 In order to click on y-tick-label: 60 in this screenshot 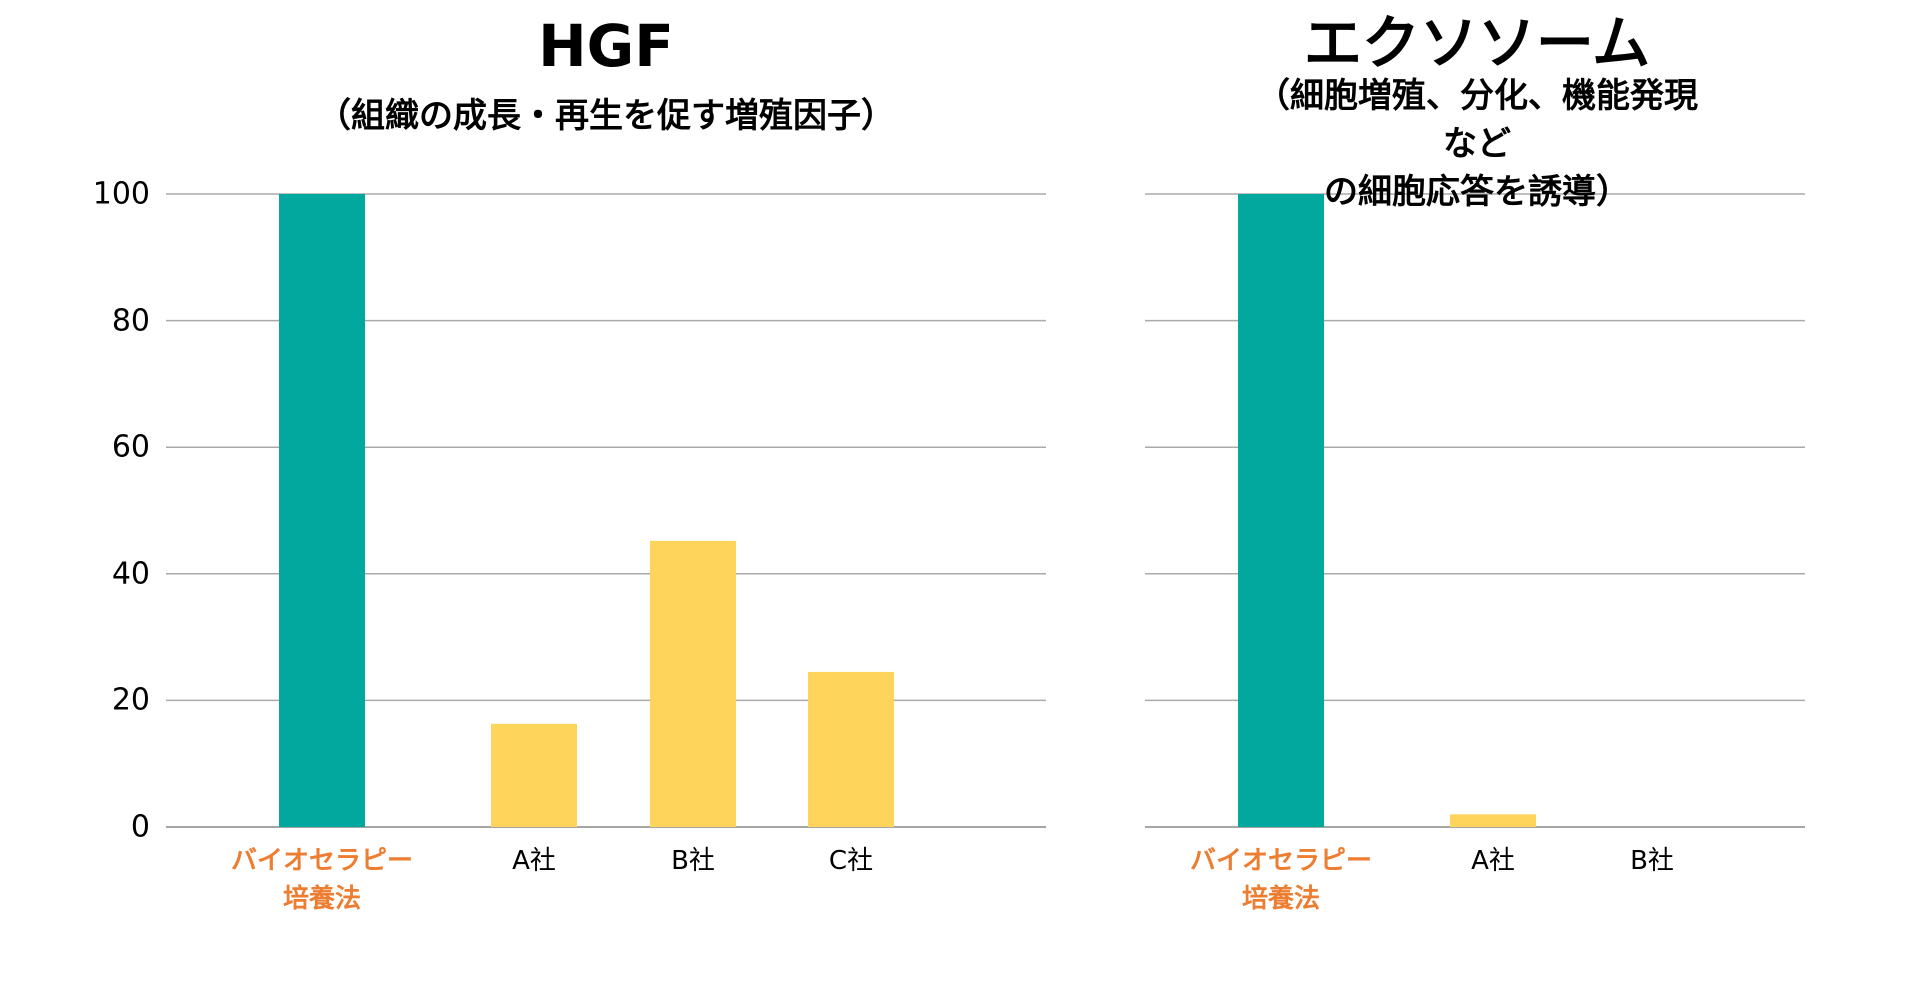, I will do `click(130, 447)`.